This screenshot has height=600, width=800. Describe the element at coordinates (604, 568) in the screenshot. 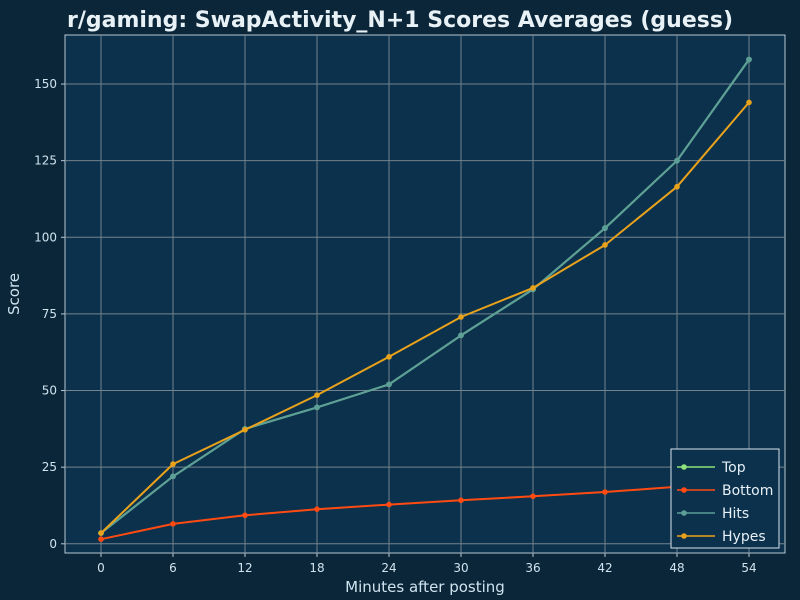

I see `x-tick-label: 42` at that location.